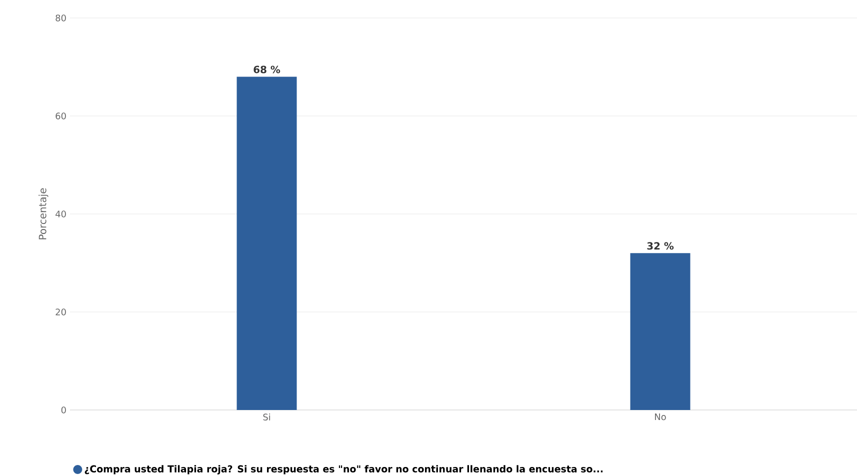 The width and height of the screenshot is (857, 475). What do you see at coordinates (660, 417) in the screenshot?
I see `x-tick-label: No` at bounding box center [660, 417].